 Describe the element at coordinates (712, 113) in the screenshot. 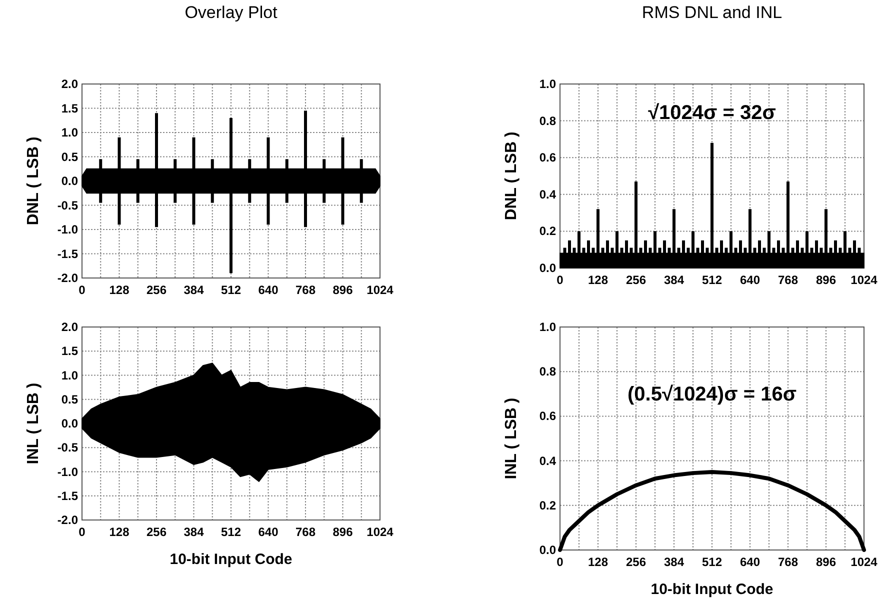

I see `annotation: √1024σ = 32σ` at that location.